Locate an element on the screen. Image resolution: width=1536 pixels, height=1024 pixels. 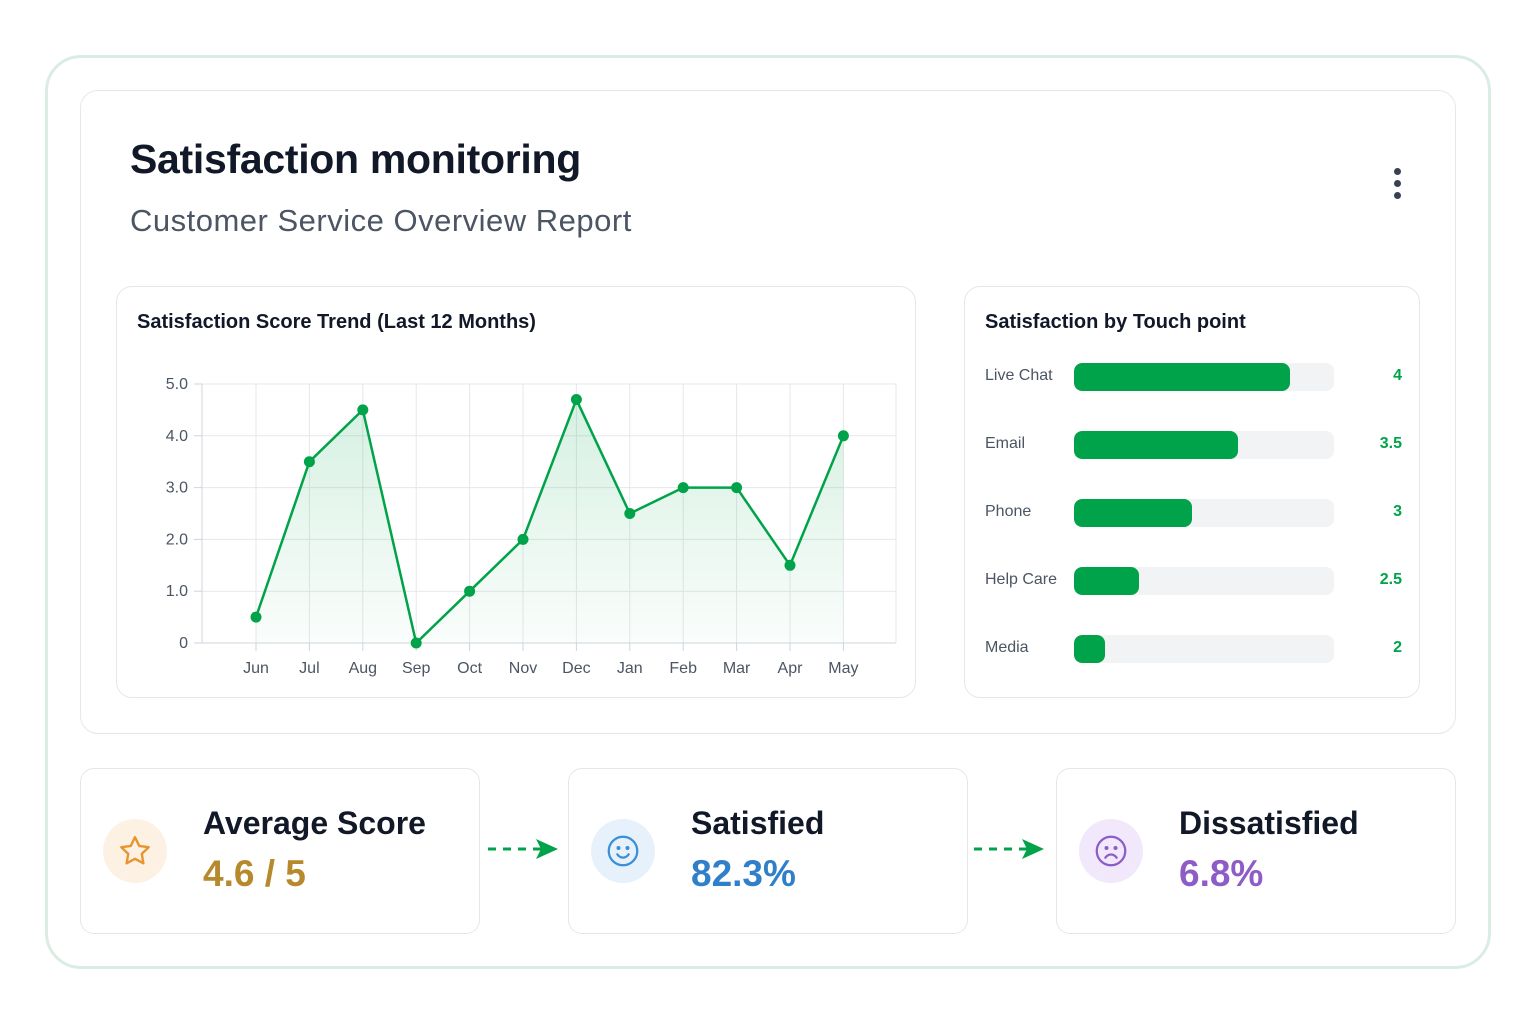
bar-value: 3 is located at coordinates (1397, 511).